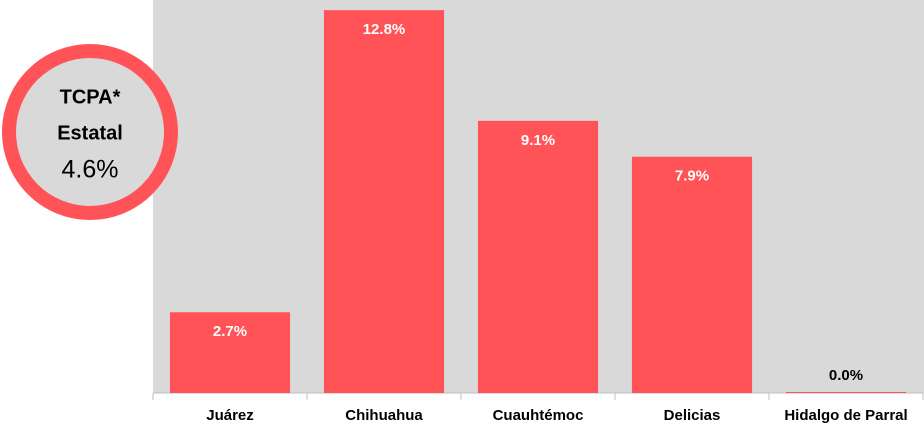 The width and height of the screenshot is (924, 429). I want to click on value-label: 9.1%, so click(538, 140).